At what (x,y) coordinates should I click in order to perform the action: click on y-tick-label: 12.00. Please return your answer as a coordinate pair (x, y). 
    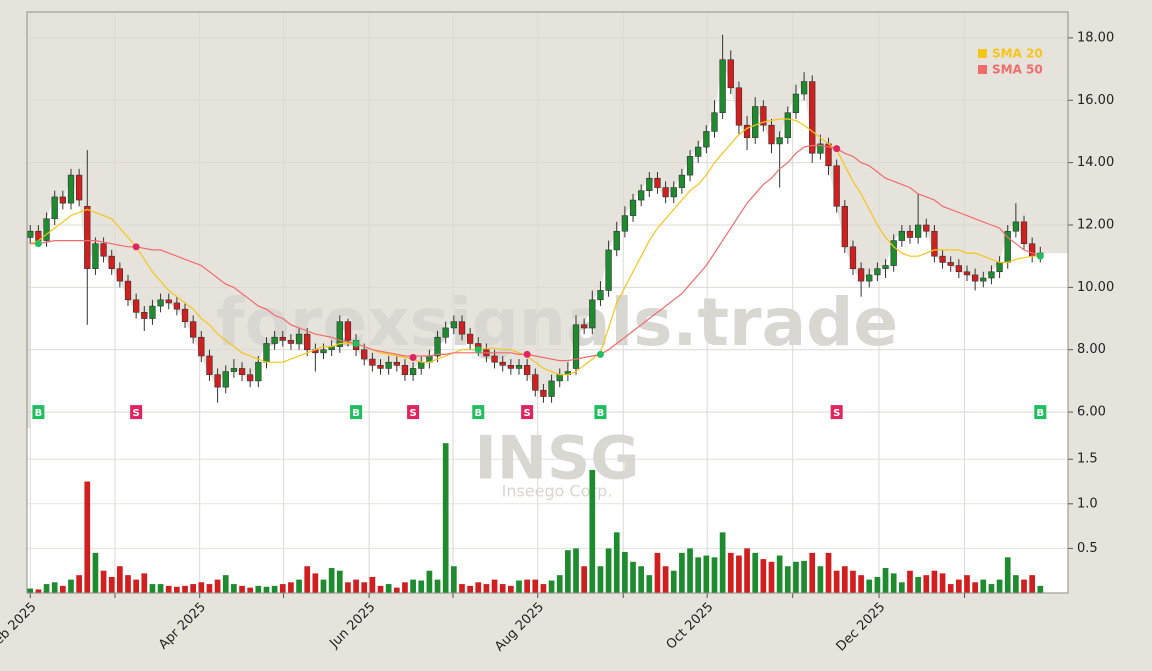
    Looking at the image, I should click on (1095, 224).